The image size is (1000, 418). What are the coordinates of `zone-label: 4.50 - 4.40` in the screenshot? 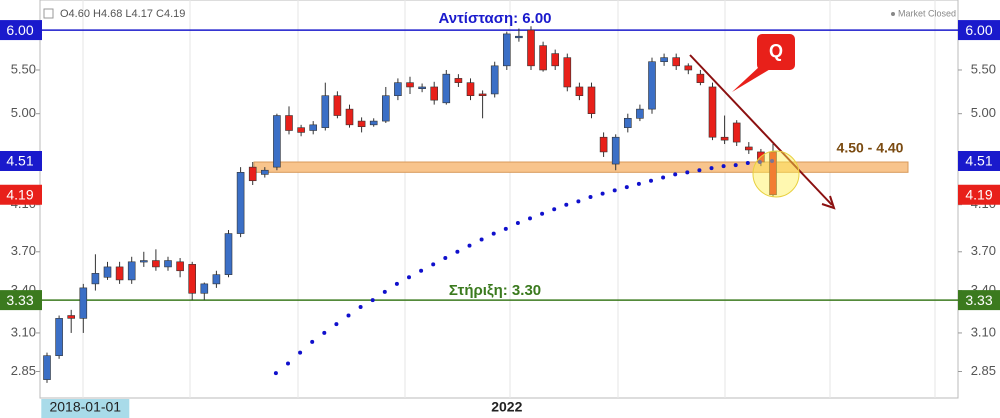 It's located at (870, 148).